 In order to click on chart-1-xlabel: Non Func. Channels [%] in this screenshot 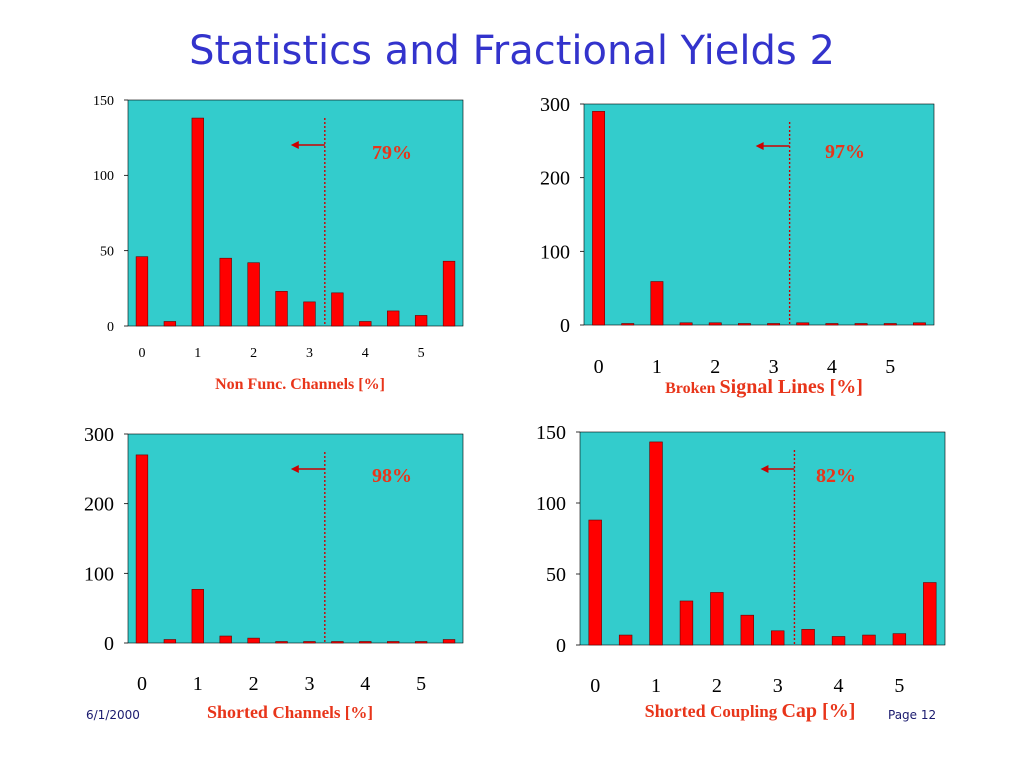, I will do `click(300, 385)`.